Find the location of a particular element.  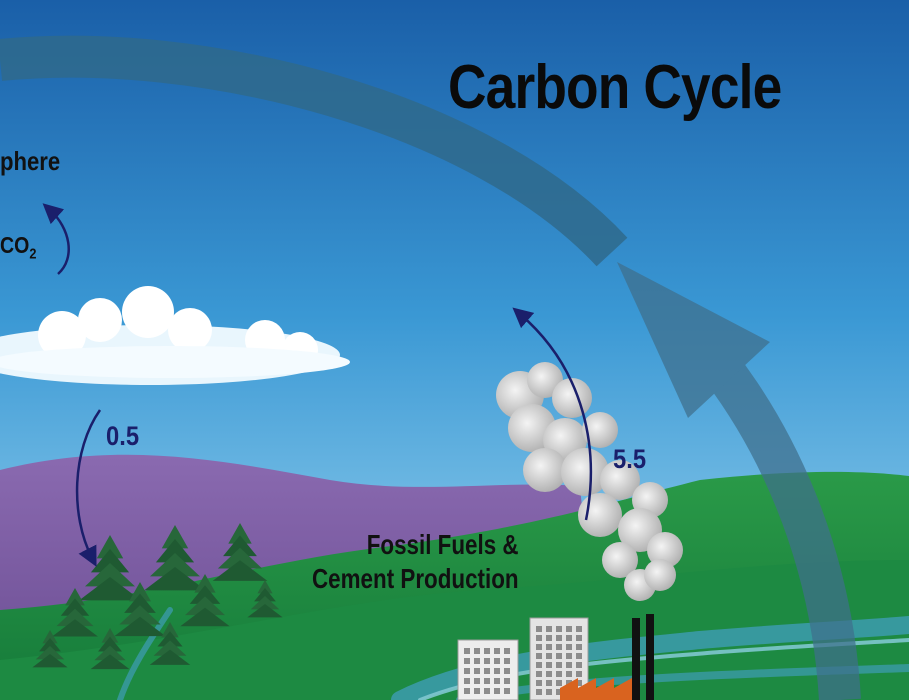

cloud-icon is located at coordinates (175, 335).